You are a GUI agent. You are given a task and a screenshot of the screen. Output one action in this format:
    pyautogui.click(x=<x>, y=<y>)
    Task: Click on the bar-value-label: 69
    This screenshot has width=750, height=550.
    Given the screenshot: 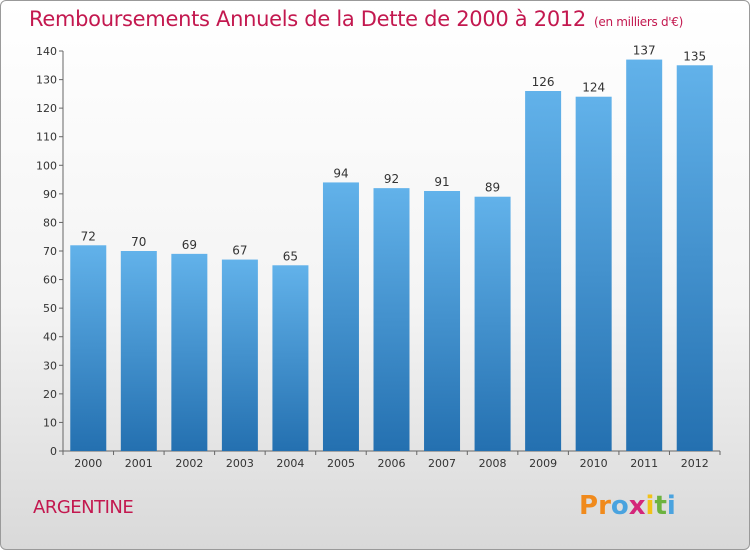 What is the action you would take?
    pyautogui.click(x=189, y=245)
    